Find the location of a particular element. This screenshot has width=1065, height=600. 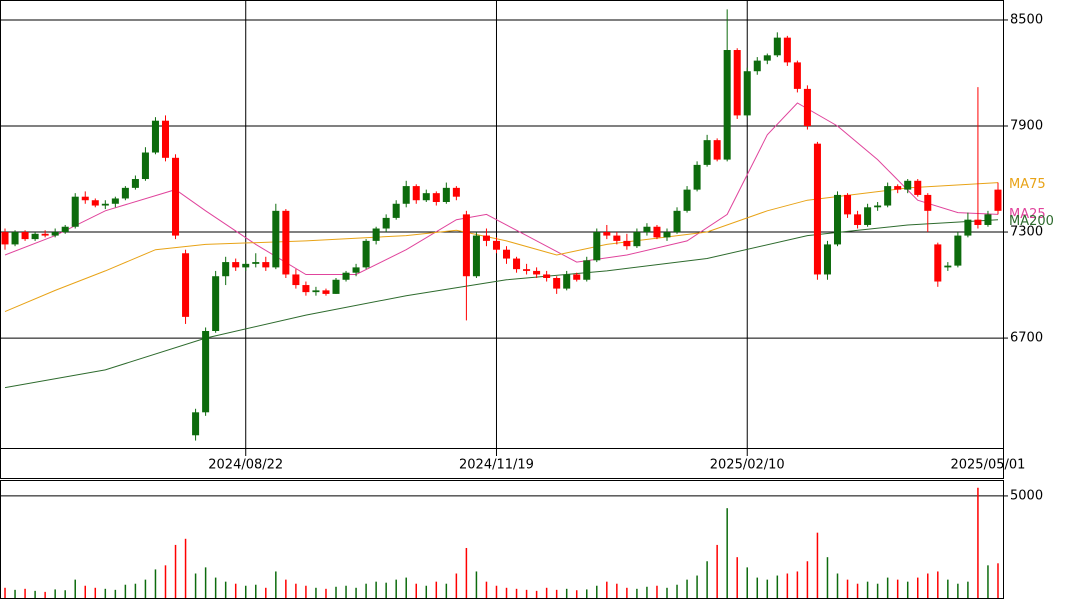

date-frame is located at coordinates (502, 463).